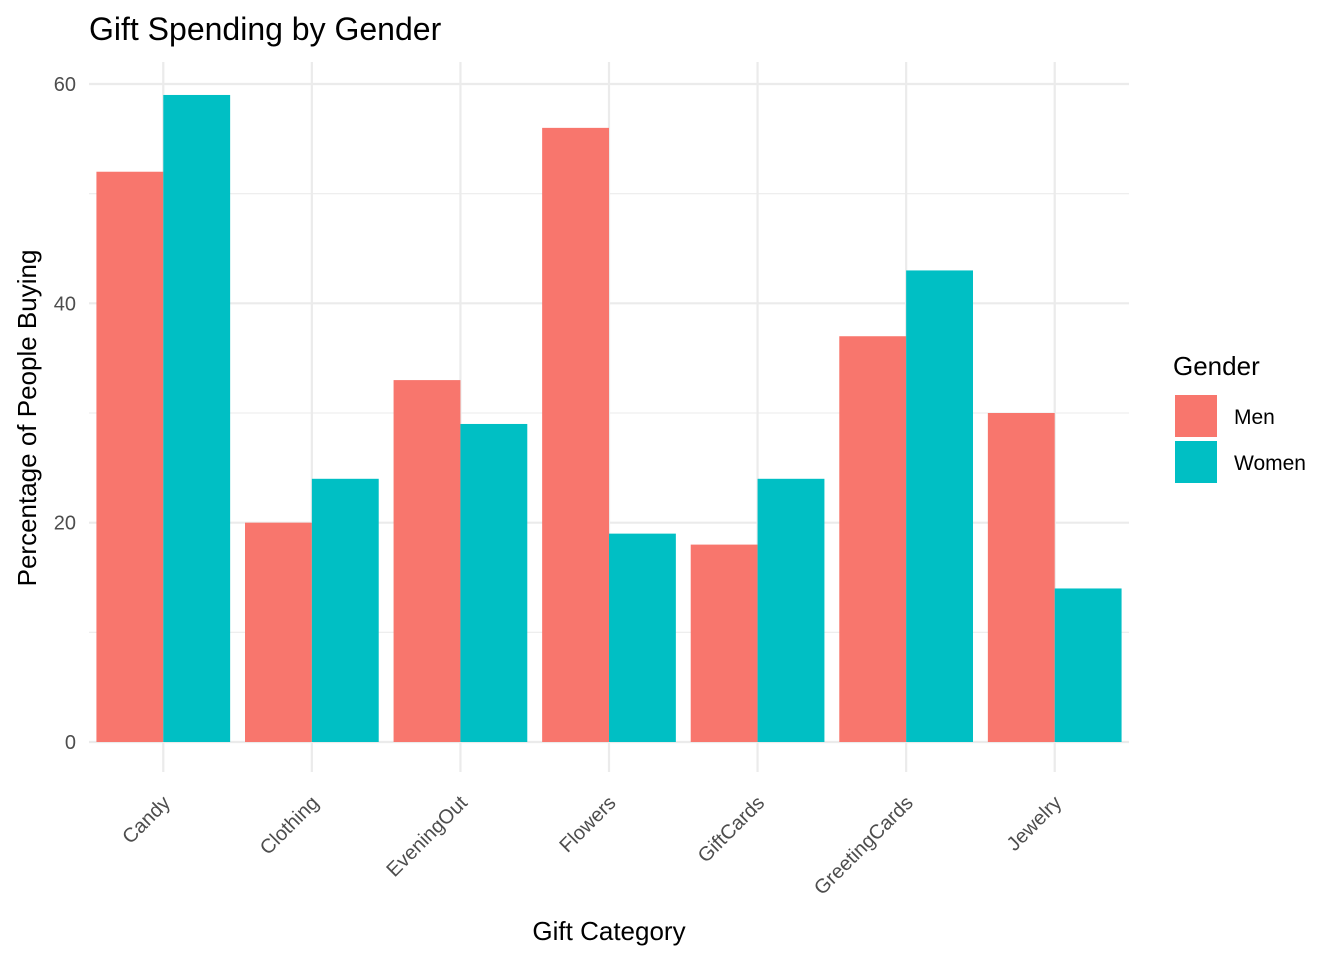 Image resolution: width=1344 pixels, height=960 pixels. Describe the element at coordinates (70, 743) in the screenshot. I see `y-tick-label: 0` at that location.